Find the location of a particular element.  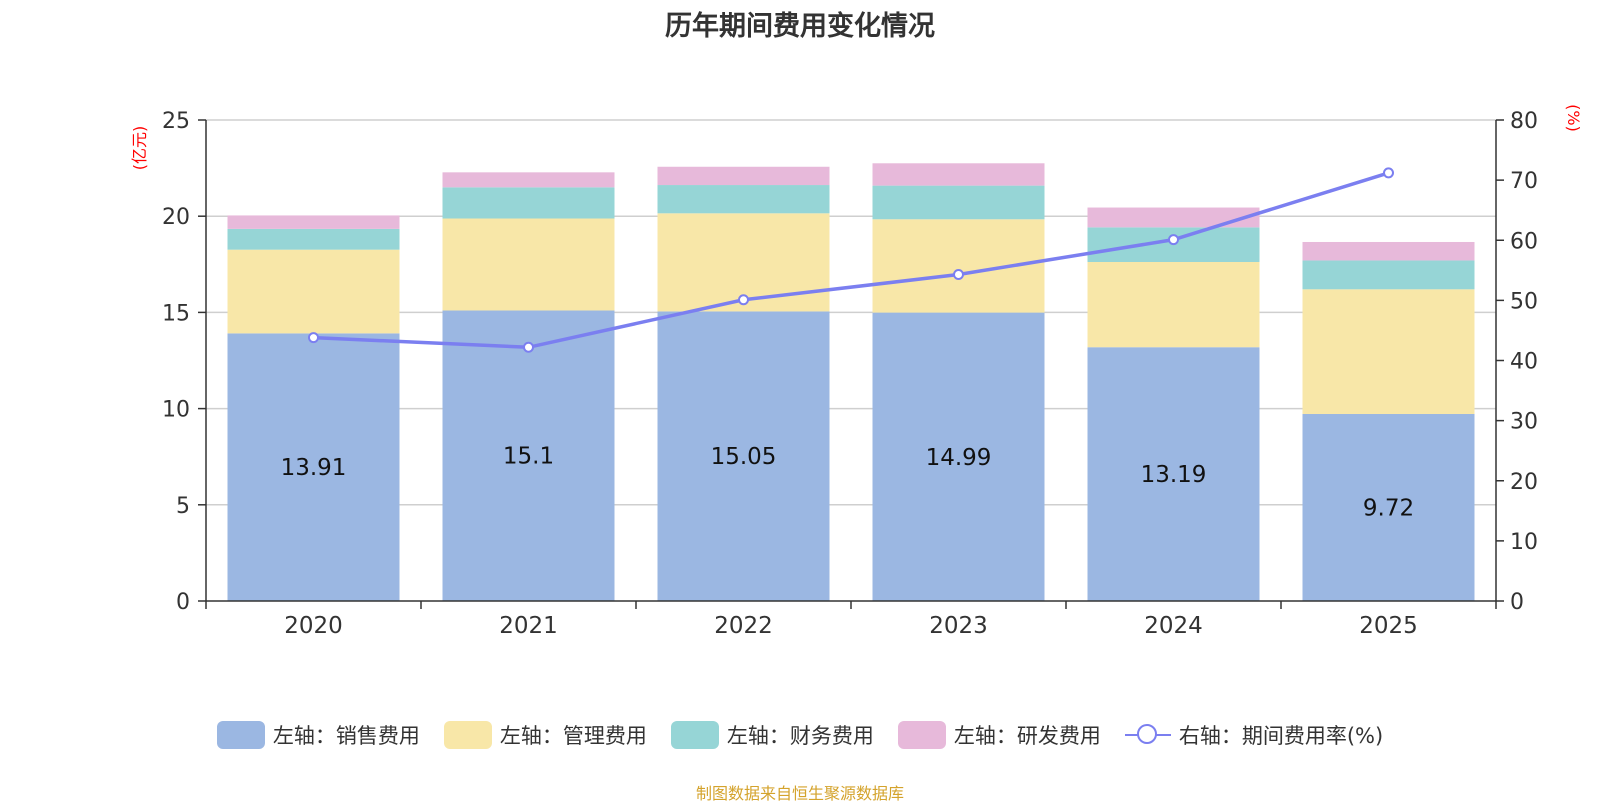

legend-swatch-admin is located at coordinates (467, 735).